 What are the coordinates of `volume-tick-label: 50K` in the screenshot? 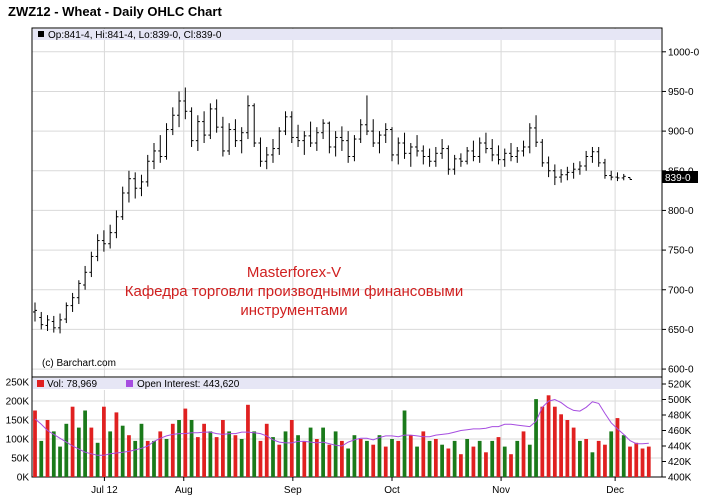 It's located at (20, 459).